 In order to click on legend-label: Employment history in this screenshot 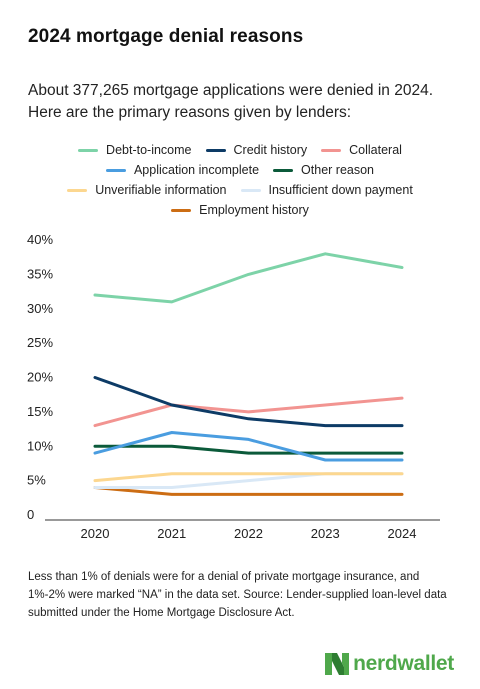, I will do `click(254, 210)`.